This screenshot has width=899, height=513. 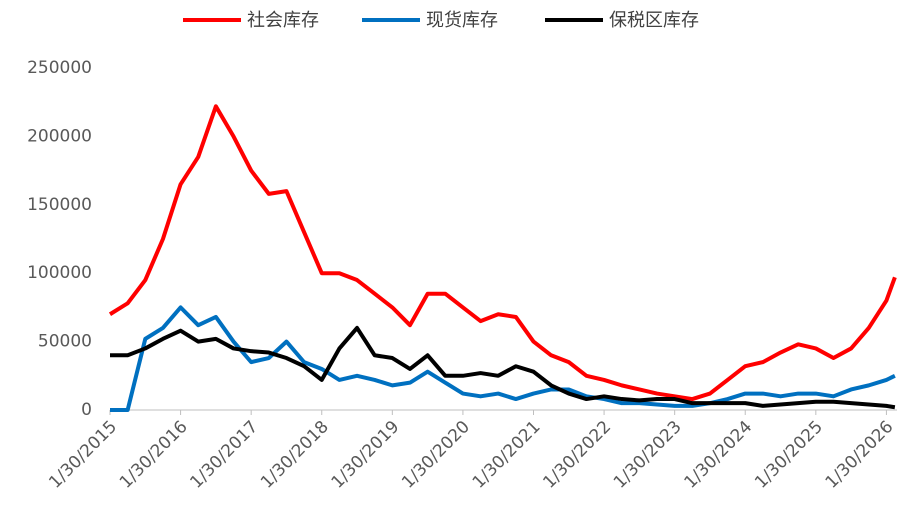 What do you see at coordinates (577, 455) in the screenshot?
I see `x-tick-label: 1/30/2022` at bounding box center [577, 455].